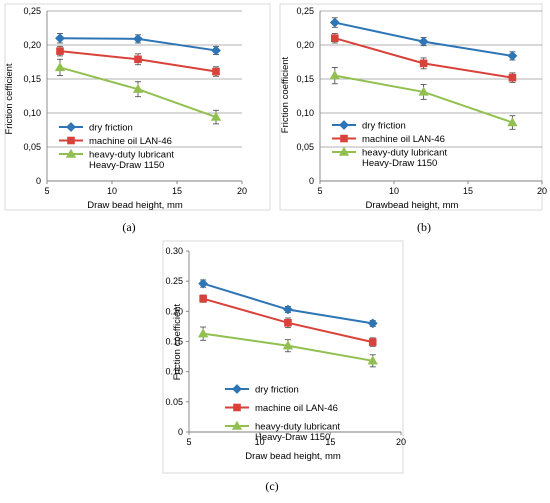  Describe the element at coordinates (174, 281) in the screenshot. I see `y-tick-label: 0.25` at that location.